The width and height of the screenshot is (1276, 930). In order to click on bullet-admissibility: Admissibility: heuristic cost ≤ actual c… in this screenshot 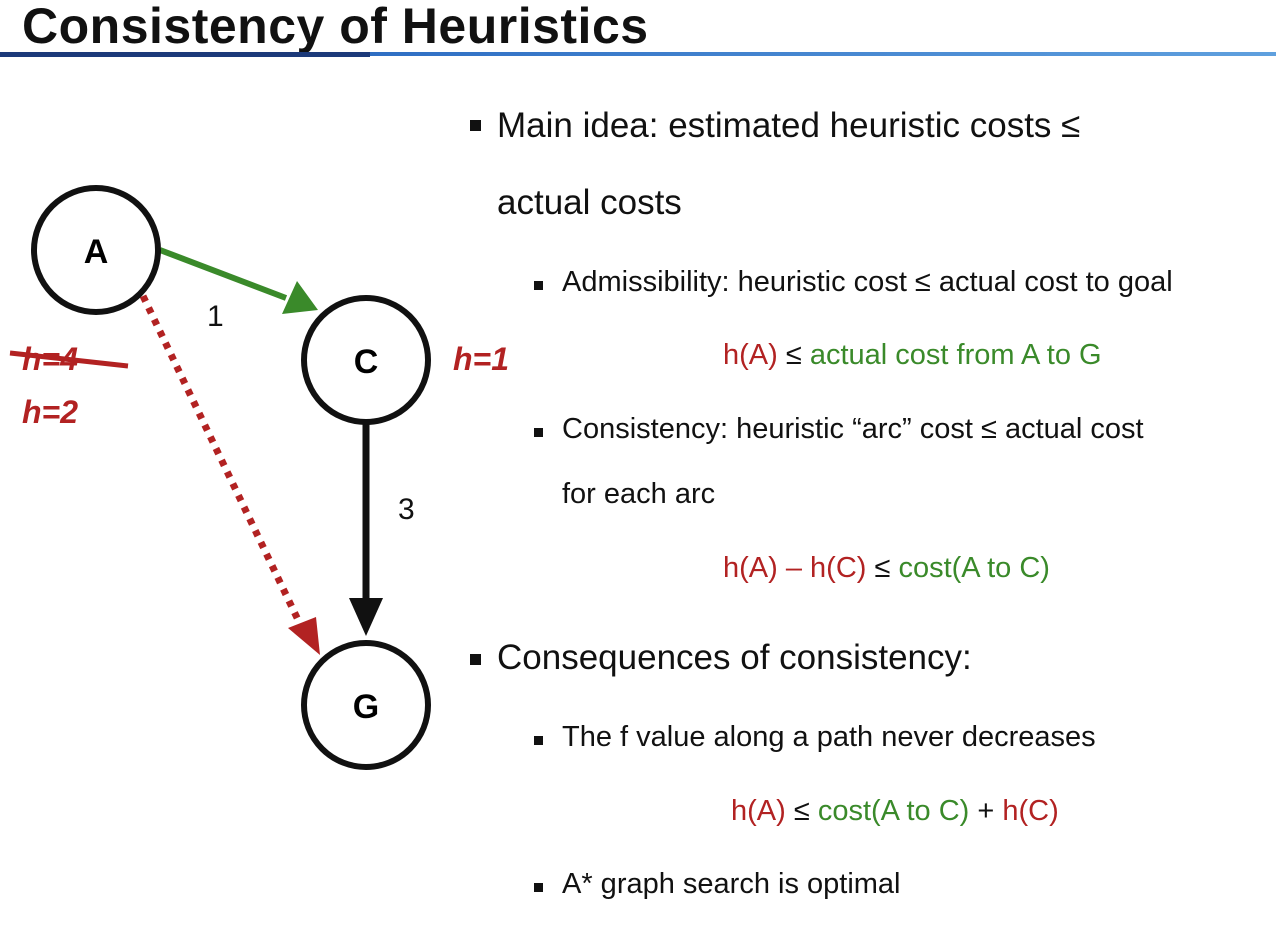, I will do `click(867, 282)`.